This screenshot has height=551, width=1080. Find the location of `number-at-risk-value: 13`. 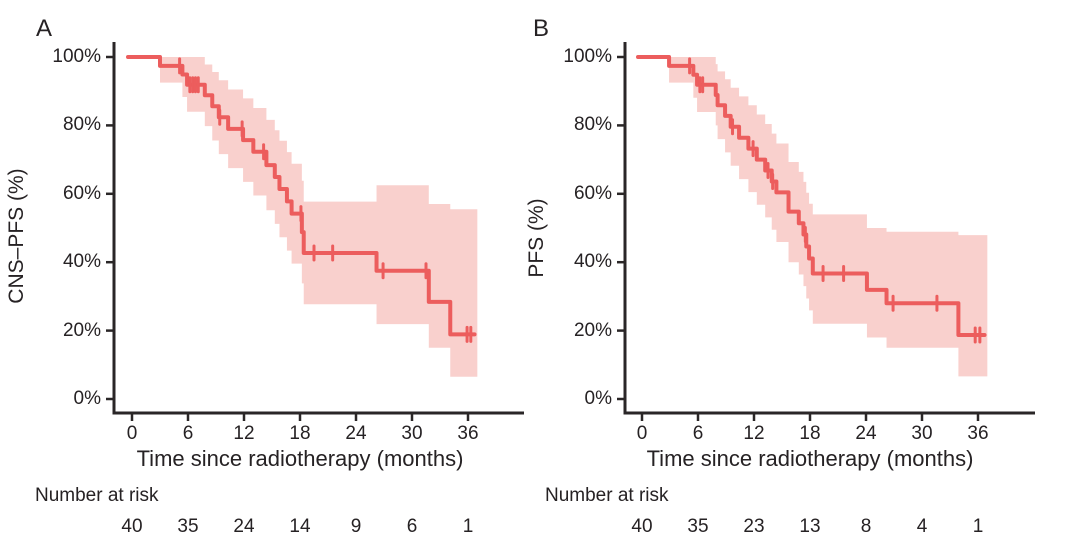

number-at-risk-value: 13 is located at coordinates (810, 526).